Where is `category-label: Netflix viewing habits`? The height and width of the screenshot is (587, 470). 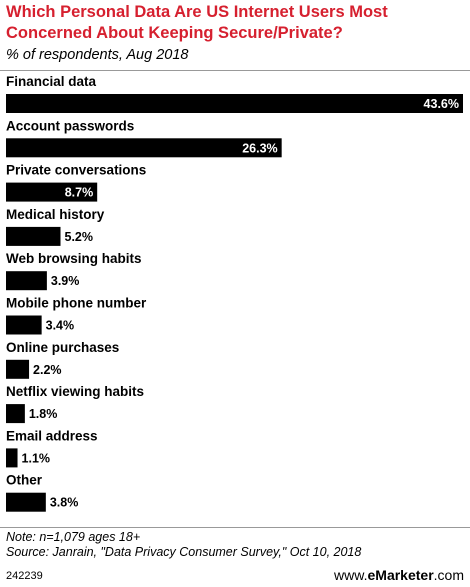 category-label: Netflix viewing habits is located at coordinates (75, 391).